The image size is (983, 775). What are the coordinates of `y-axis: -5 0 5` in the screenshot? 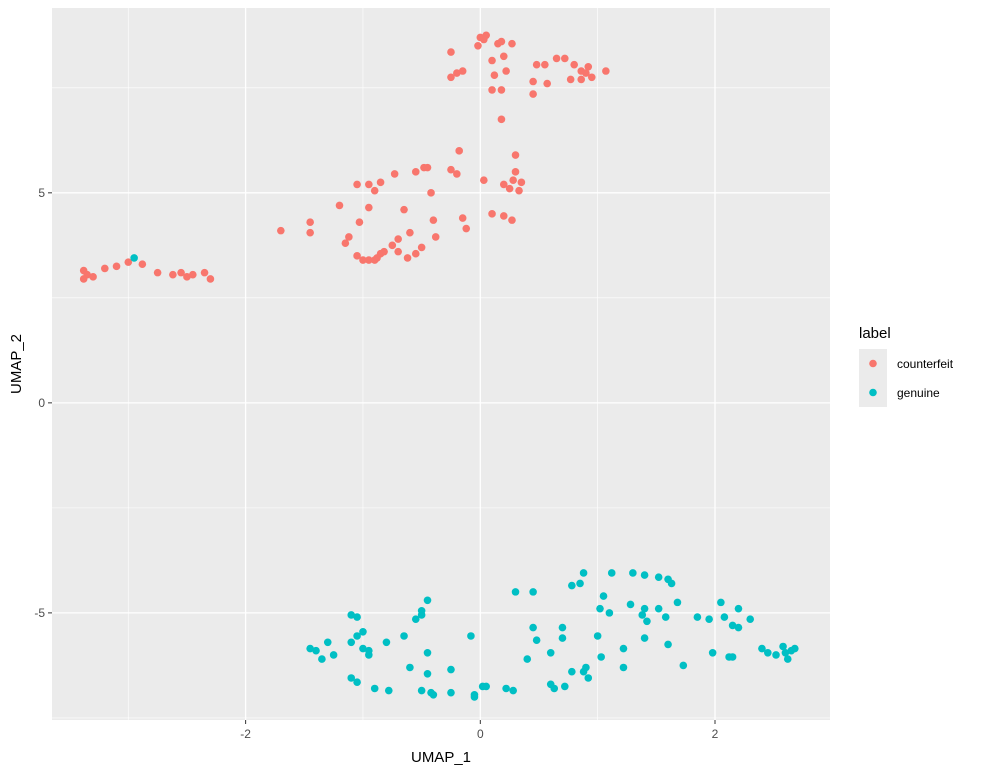 It's located at (43, 403).